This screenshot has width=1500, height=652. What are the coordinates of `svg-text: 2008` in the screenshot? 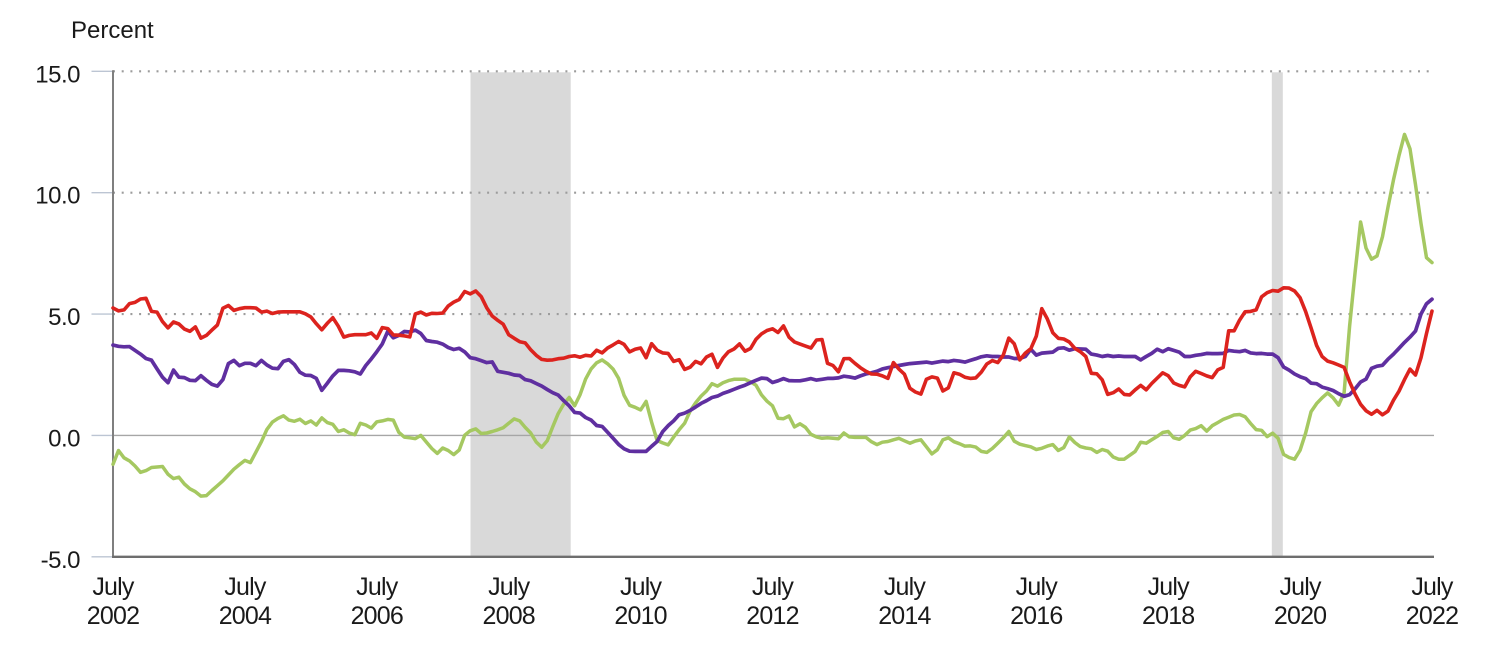 It's located at (508, 616).